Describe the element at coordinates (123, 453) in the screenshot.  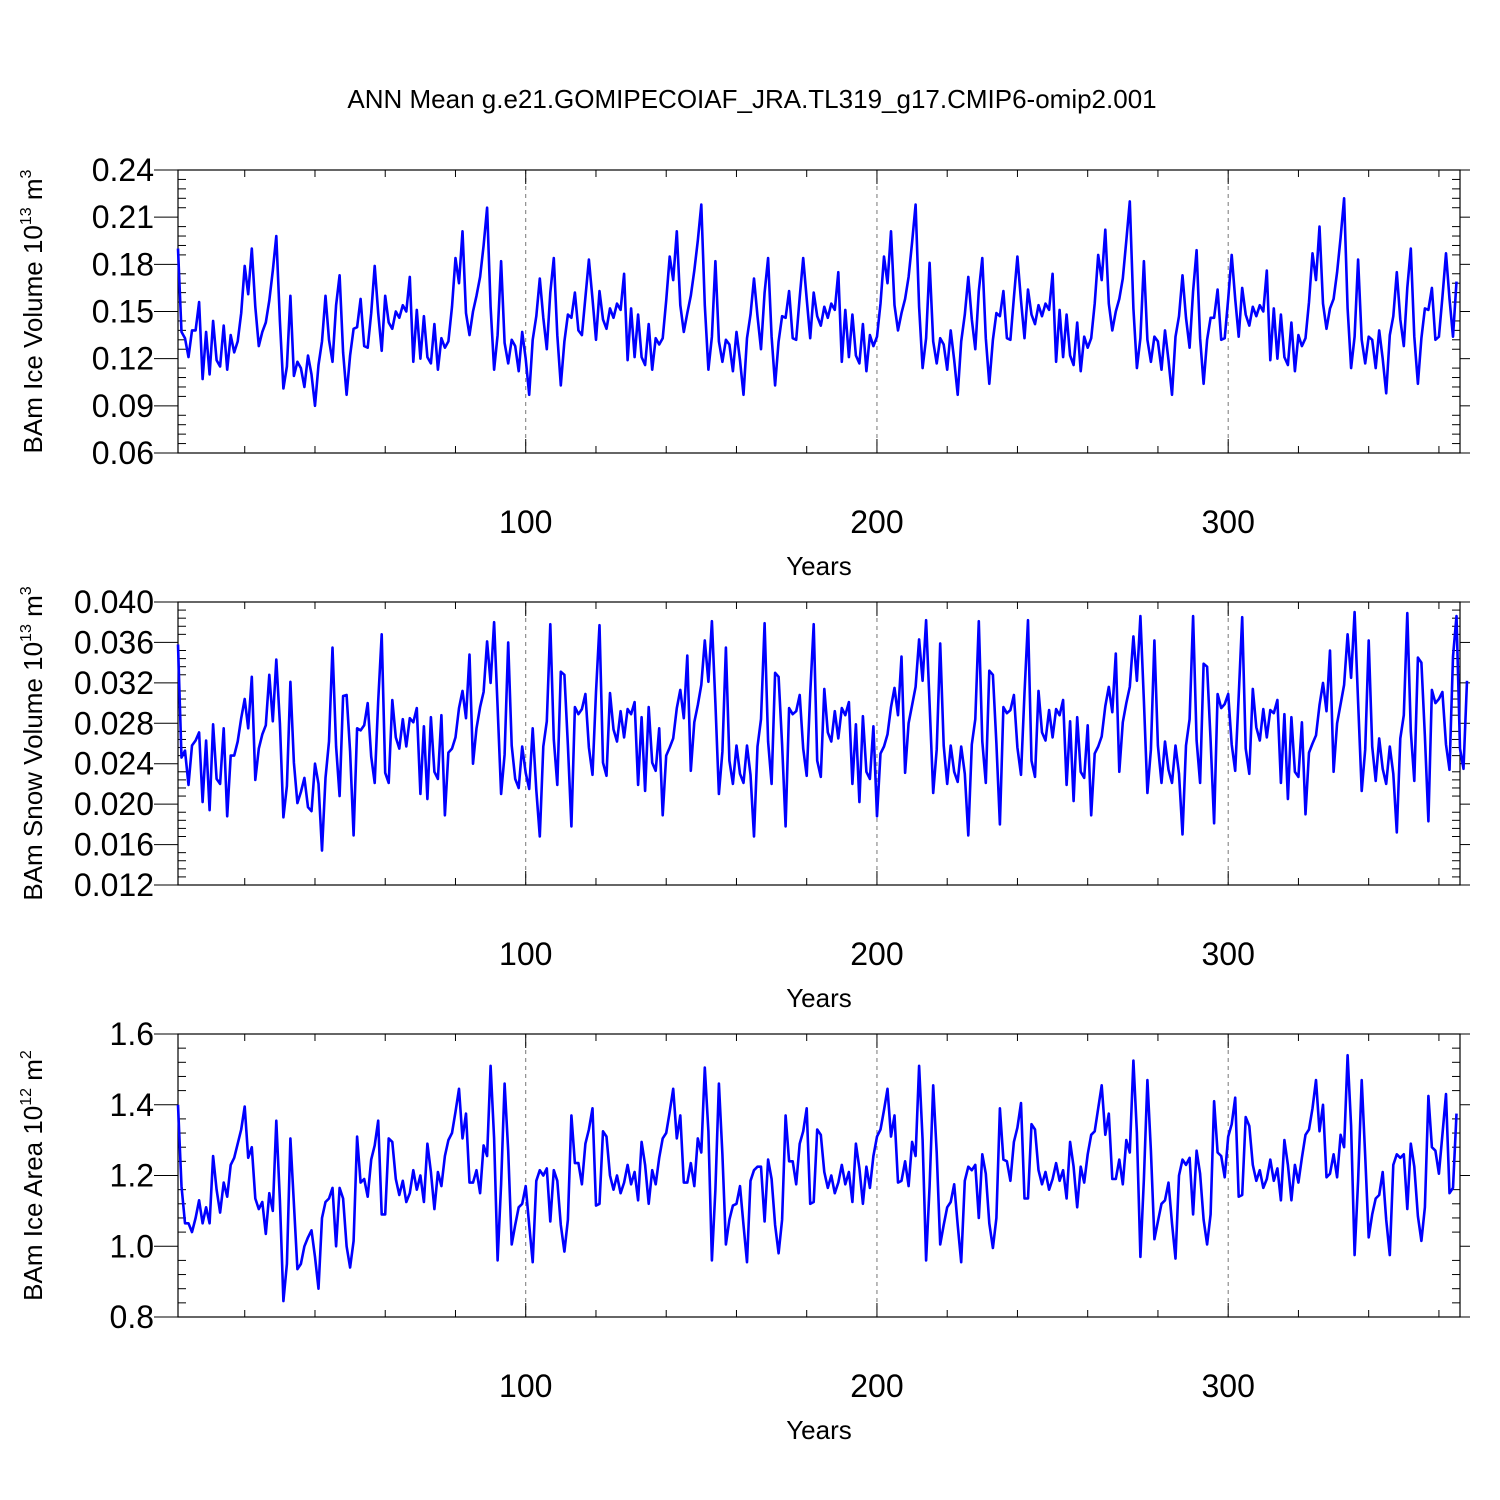
I see `y-tick-label: 0.06` at that location.